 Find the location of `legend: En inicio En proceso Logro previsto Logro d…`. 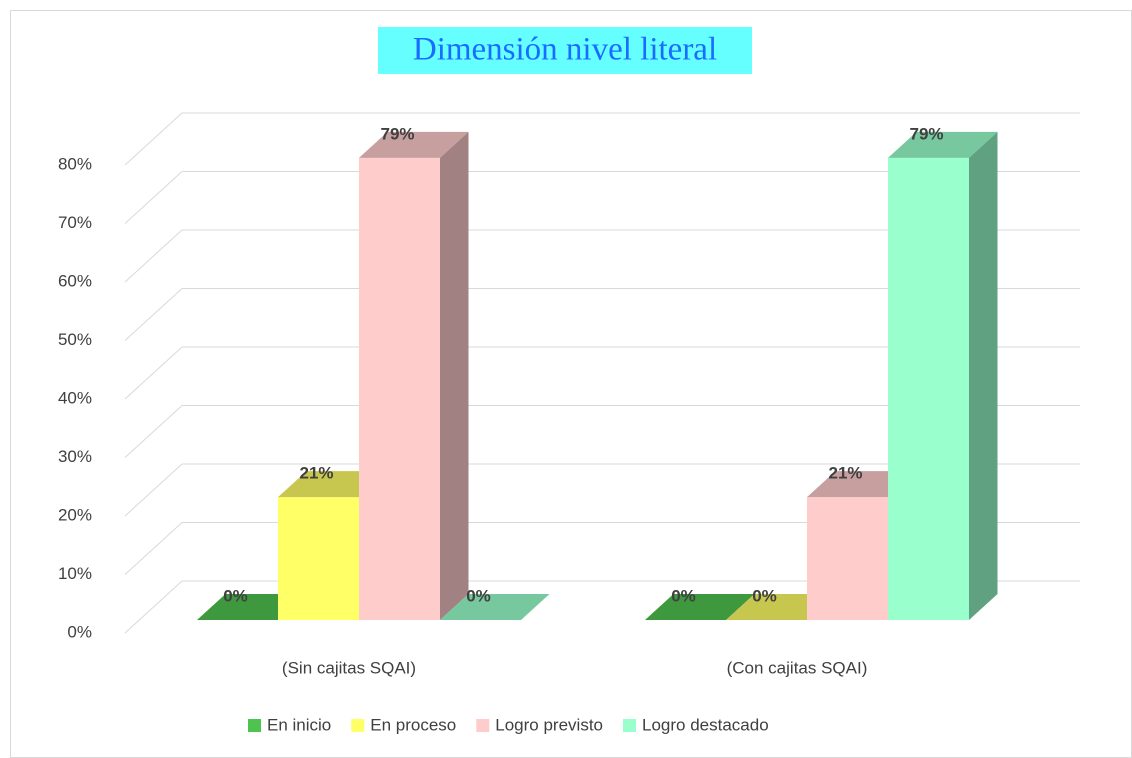

legend: En inicio En proceso Logro previsto Logro d… is located at coordinates (508, 724).